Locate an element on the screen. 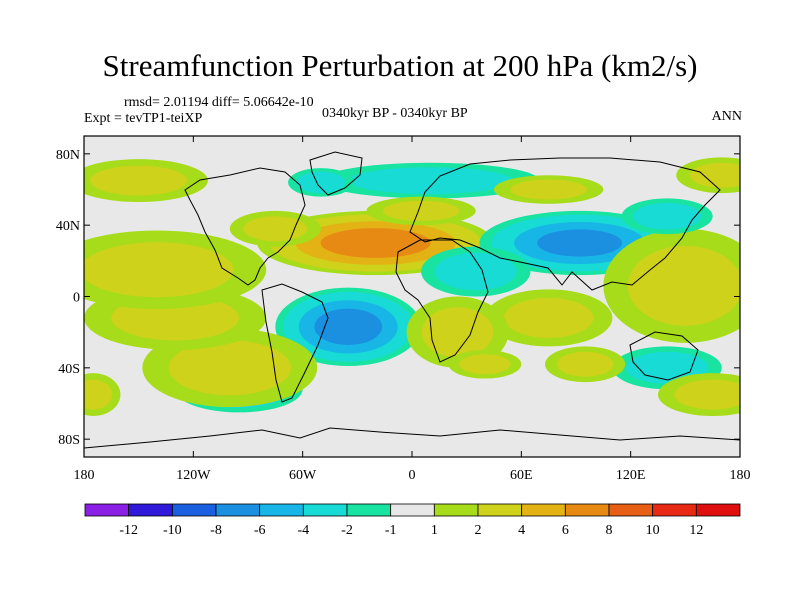 This screenshot has height=600, width=800. y-tick-label: 40S is located at coordinates (69, 369).